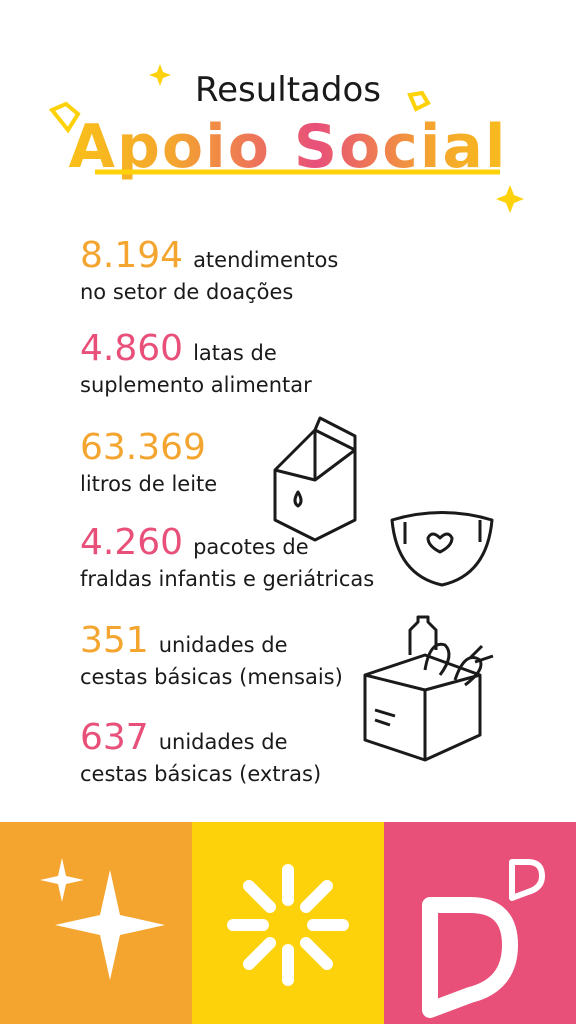  Describe the element at coordinates (266, 260) in the screenshot. I see `stat-text: atendimentos` at that location.